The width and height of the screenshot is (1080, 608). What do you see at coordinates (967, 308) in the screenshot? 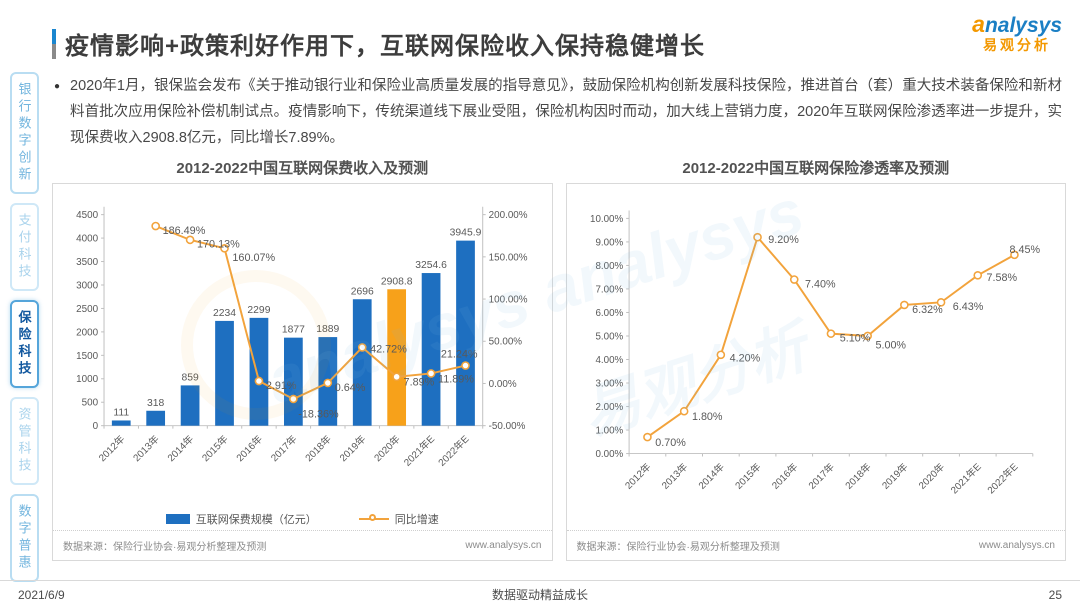
I see `svg-text: 6.43%` at bounding box center [967, 308].